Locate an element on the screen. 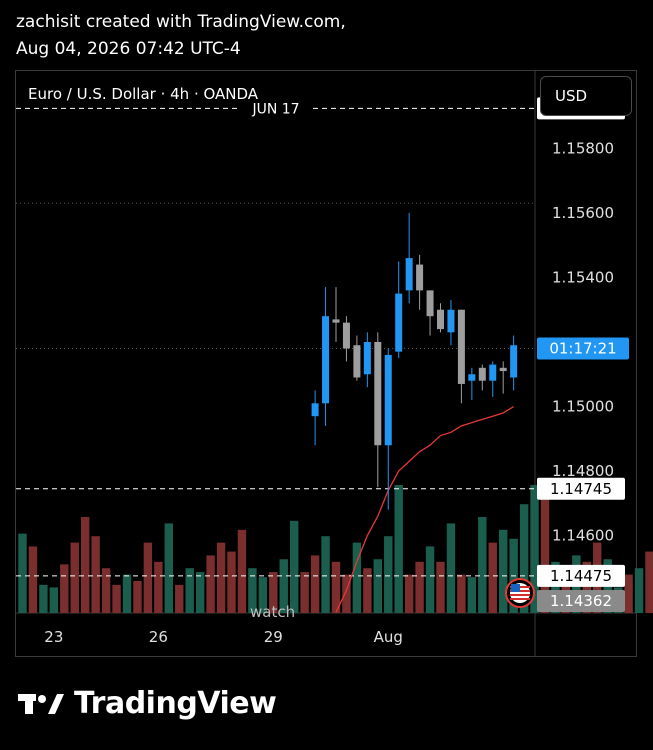  y-tick-label: 1.15800 is located at coordinates (583, 148).